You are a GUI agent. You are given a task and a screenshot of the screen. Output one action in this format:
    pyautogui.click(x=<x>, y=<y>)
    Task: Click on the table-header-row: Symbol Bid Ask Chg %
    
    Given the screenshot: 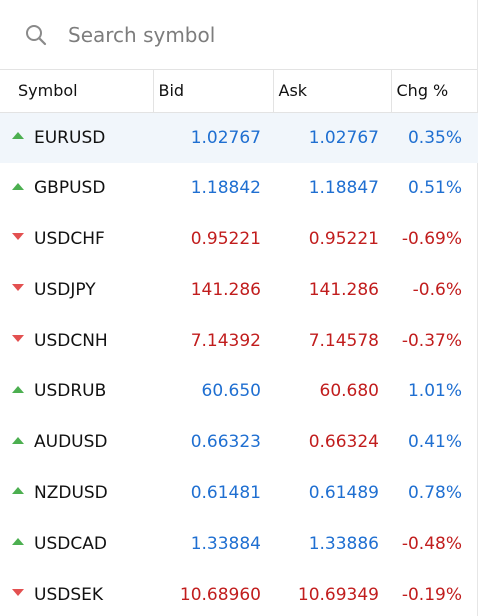 What is the action you would take?
    pyautogui.click(x=239, y=91)
    